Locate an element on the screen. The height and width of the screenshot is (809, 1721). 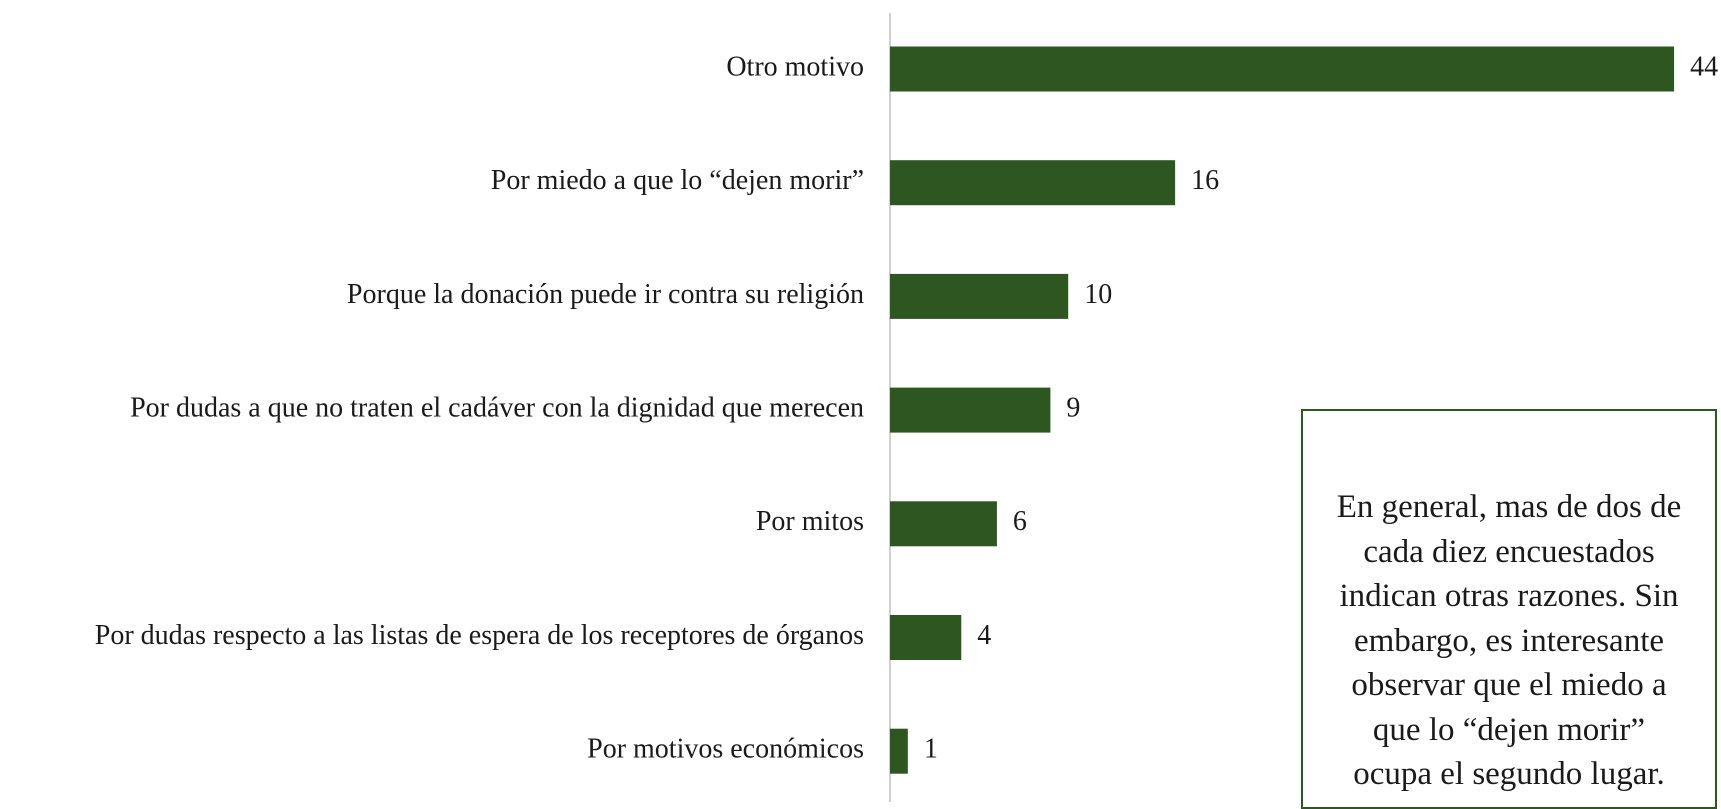
category-label: Por miedo a que lo “dejen morir” is located at coordinates (677, 180).